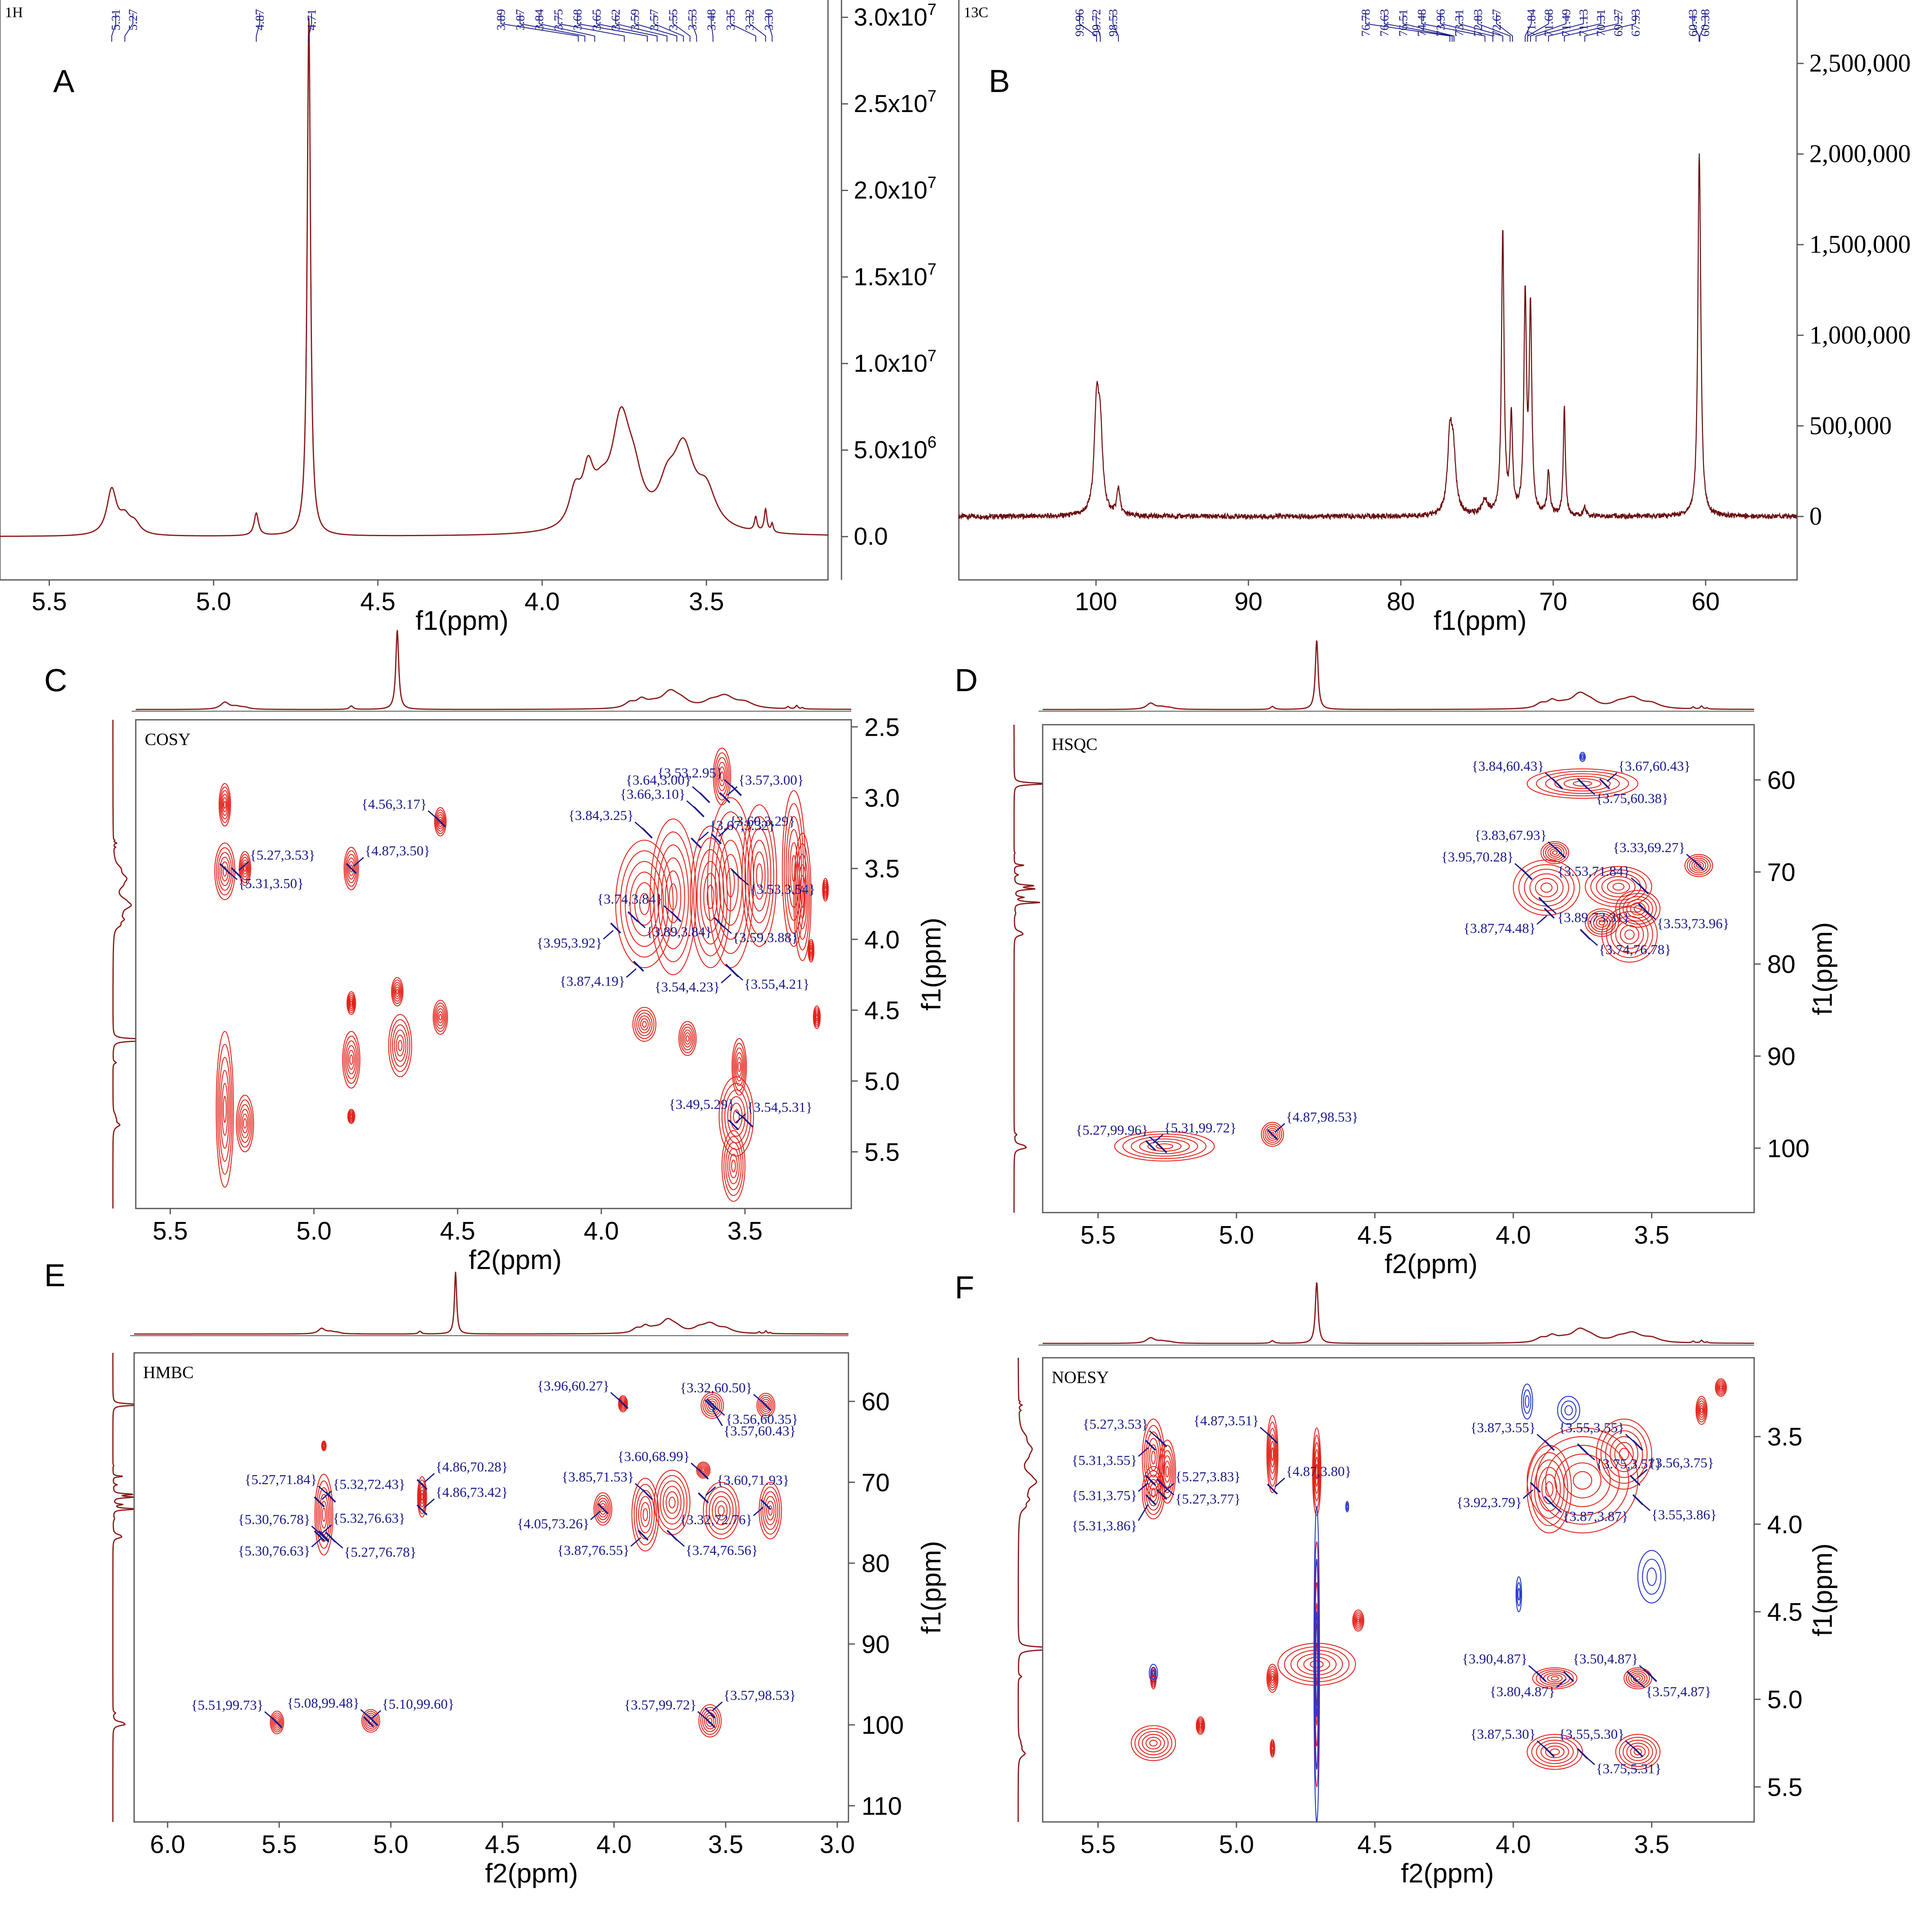 This screenshot has width=1932, height=1925. What do you see at coordinates (281, 1479) in the screenshot?
I see `cross-peak-label: {5.27,71.84}` at bounding box center [281, 1479].